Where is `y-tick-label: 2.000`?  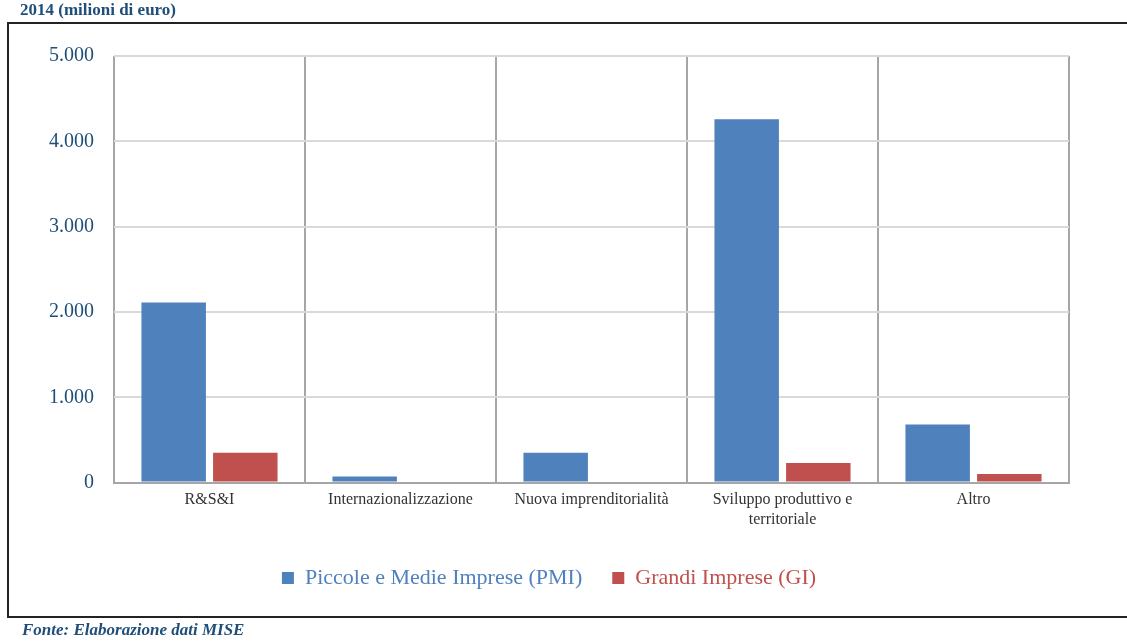 y-tick-label: 2.000 is located at coordinates (71, 310).